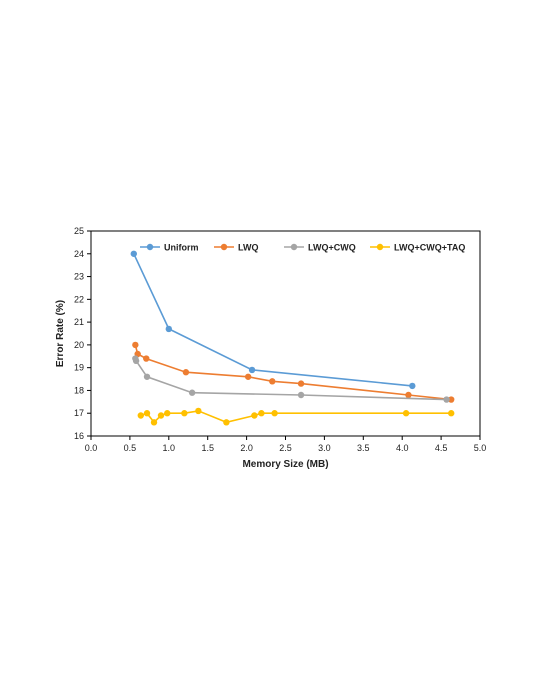 This screenshot has width=540, height=699. Describe the element at coordinates (332, 248) in the screenshot. I see `legend-label: LWQ+CWQ` at that location.